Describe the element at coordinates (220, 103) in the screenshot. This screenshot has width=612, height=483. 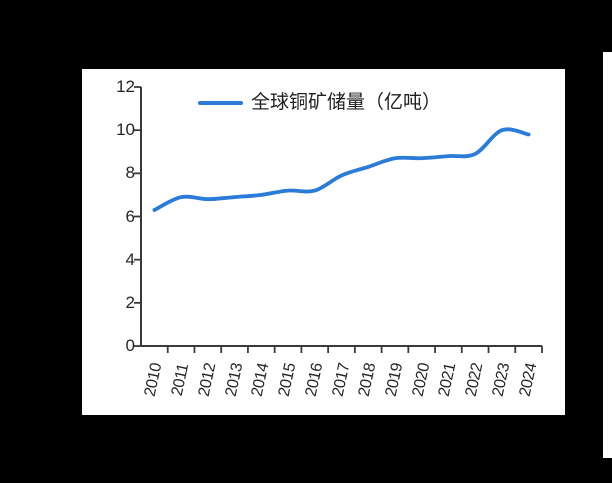
I see `legend-line-swatch` at that location.